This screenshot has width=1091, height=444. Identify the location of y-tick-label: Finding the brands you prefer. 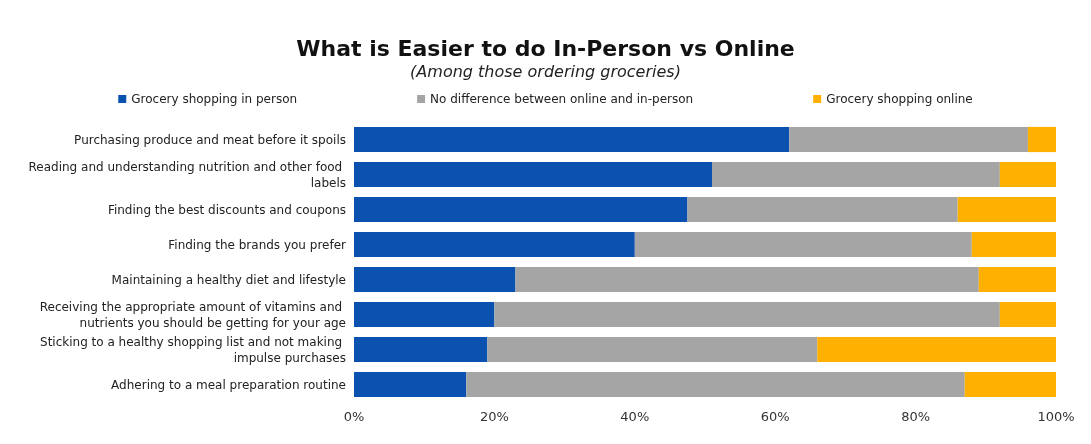
(257, 244).